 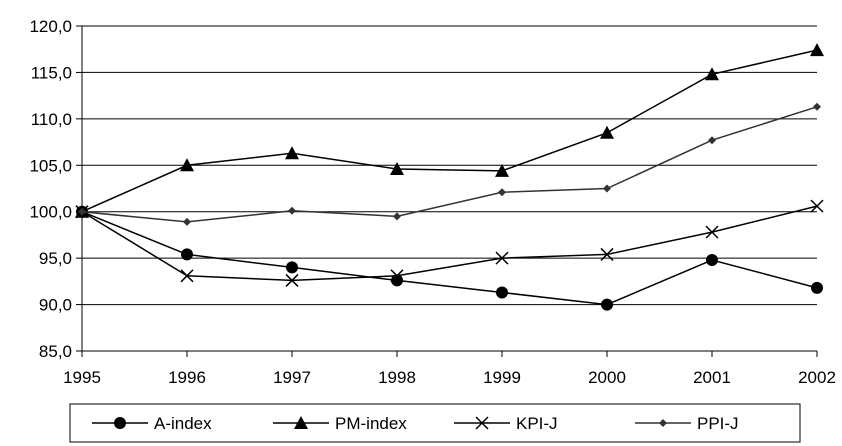 I want to click on y-tick-labels: 85,0 90,0 95,0 100,0 105,0 110,0 115,0 120,0, so click(x=50, y=189).